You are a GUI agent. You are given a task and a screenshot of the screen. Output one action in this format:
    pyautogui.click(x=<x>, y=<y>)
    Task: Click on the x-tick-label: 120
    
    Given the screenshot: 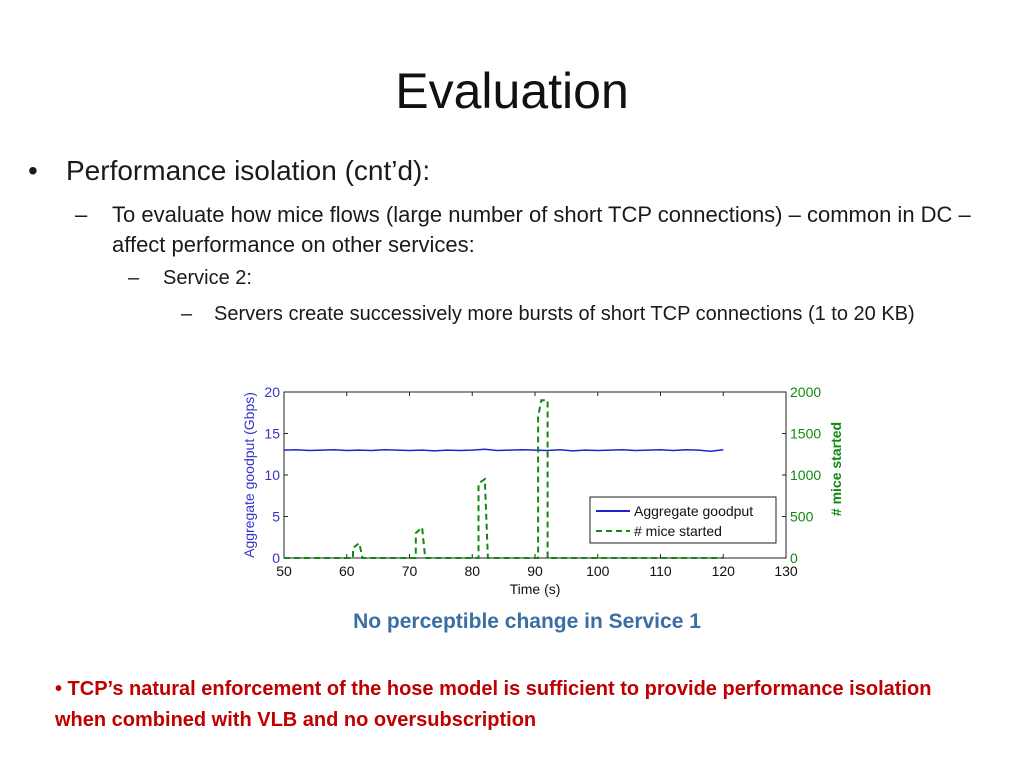 What is the action you would take?
    pyautogui.click(x=724, y=571)
    